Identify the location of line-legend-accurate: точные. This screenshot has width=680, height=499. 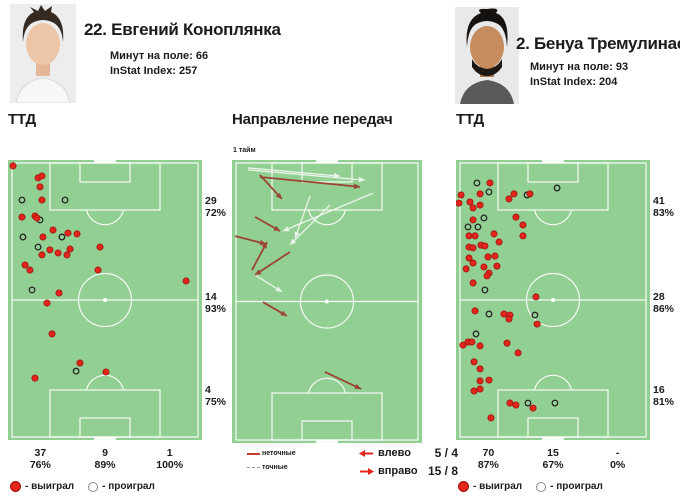
(267, 467).